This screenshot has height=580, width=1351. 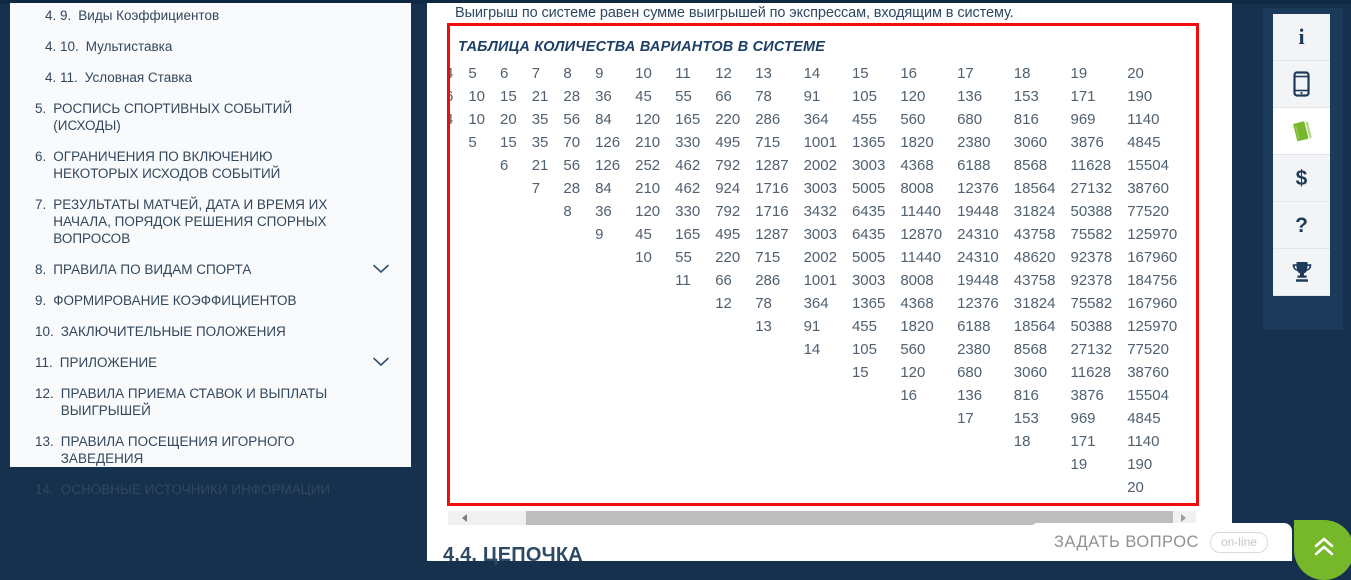 What do you see at coordinates (1126, 541) in the screenshot?
I see `ask-question-label: ЗАДАТЬ ВОПРОС` at bounding box center [1126, 541].